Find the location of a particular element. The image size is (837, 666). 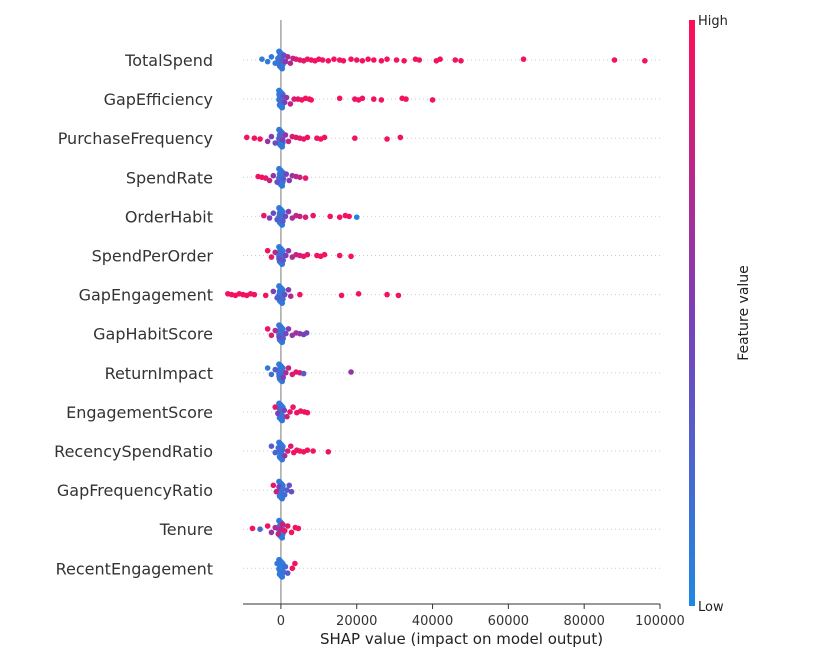

feature-label: GapHabitScore is located at coordinates (153, 334).